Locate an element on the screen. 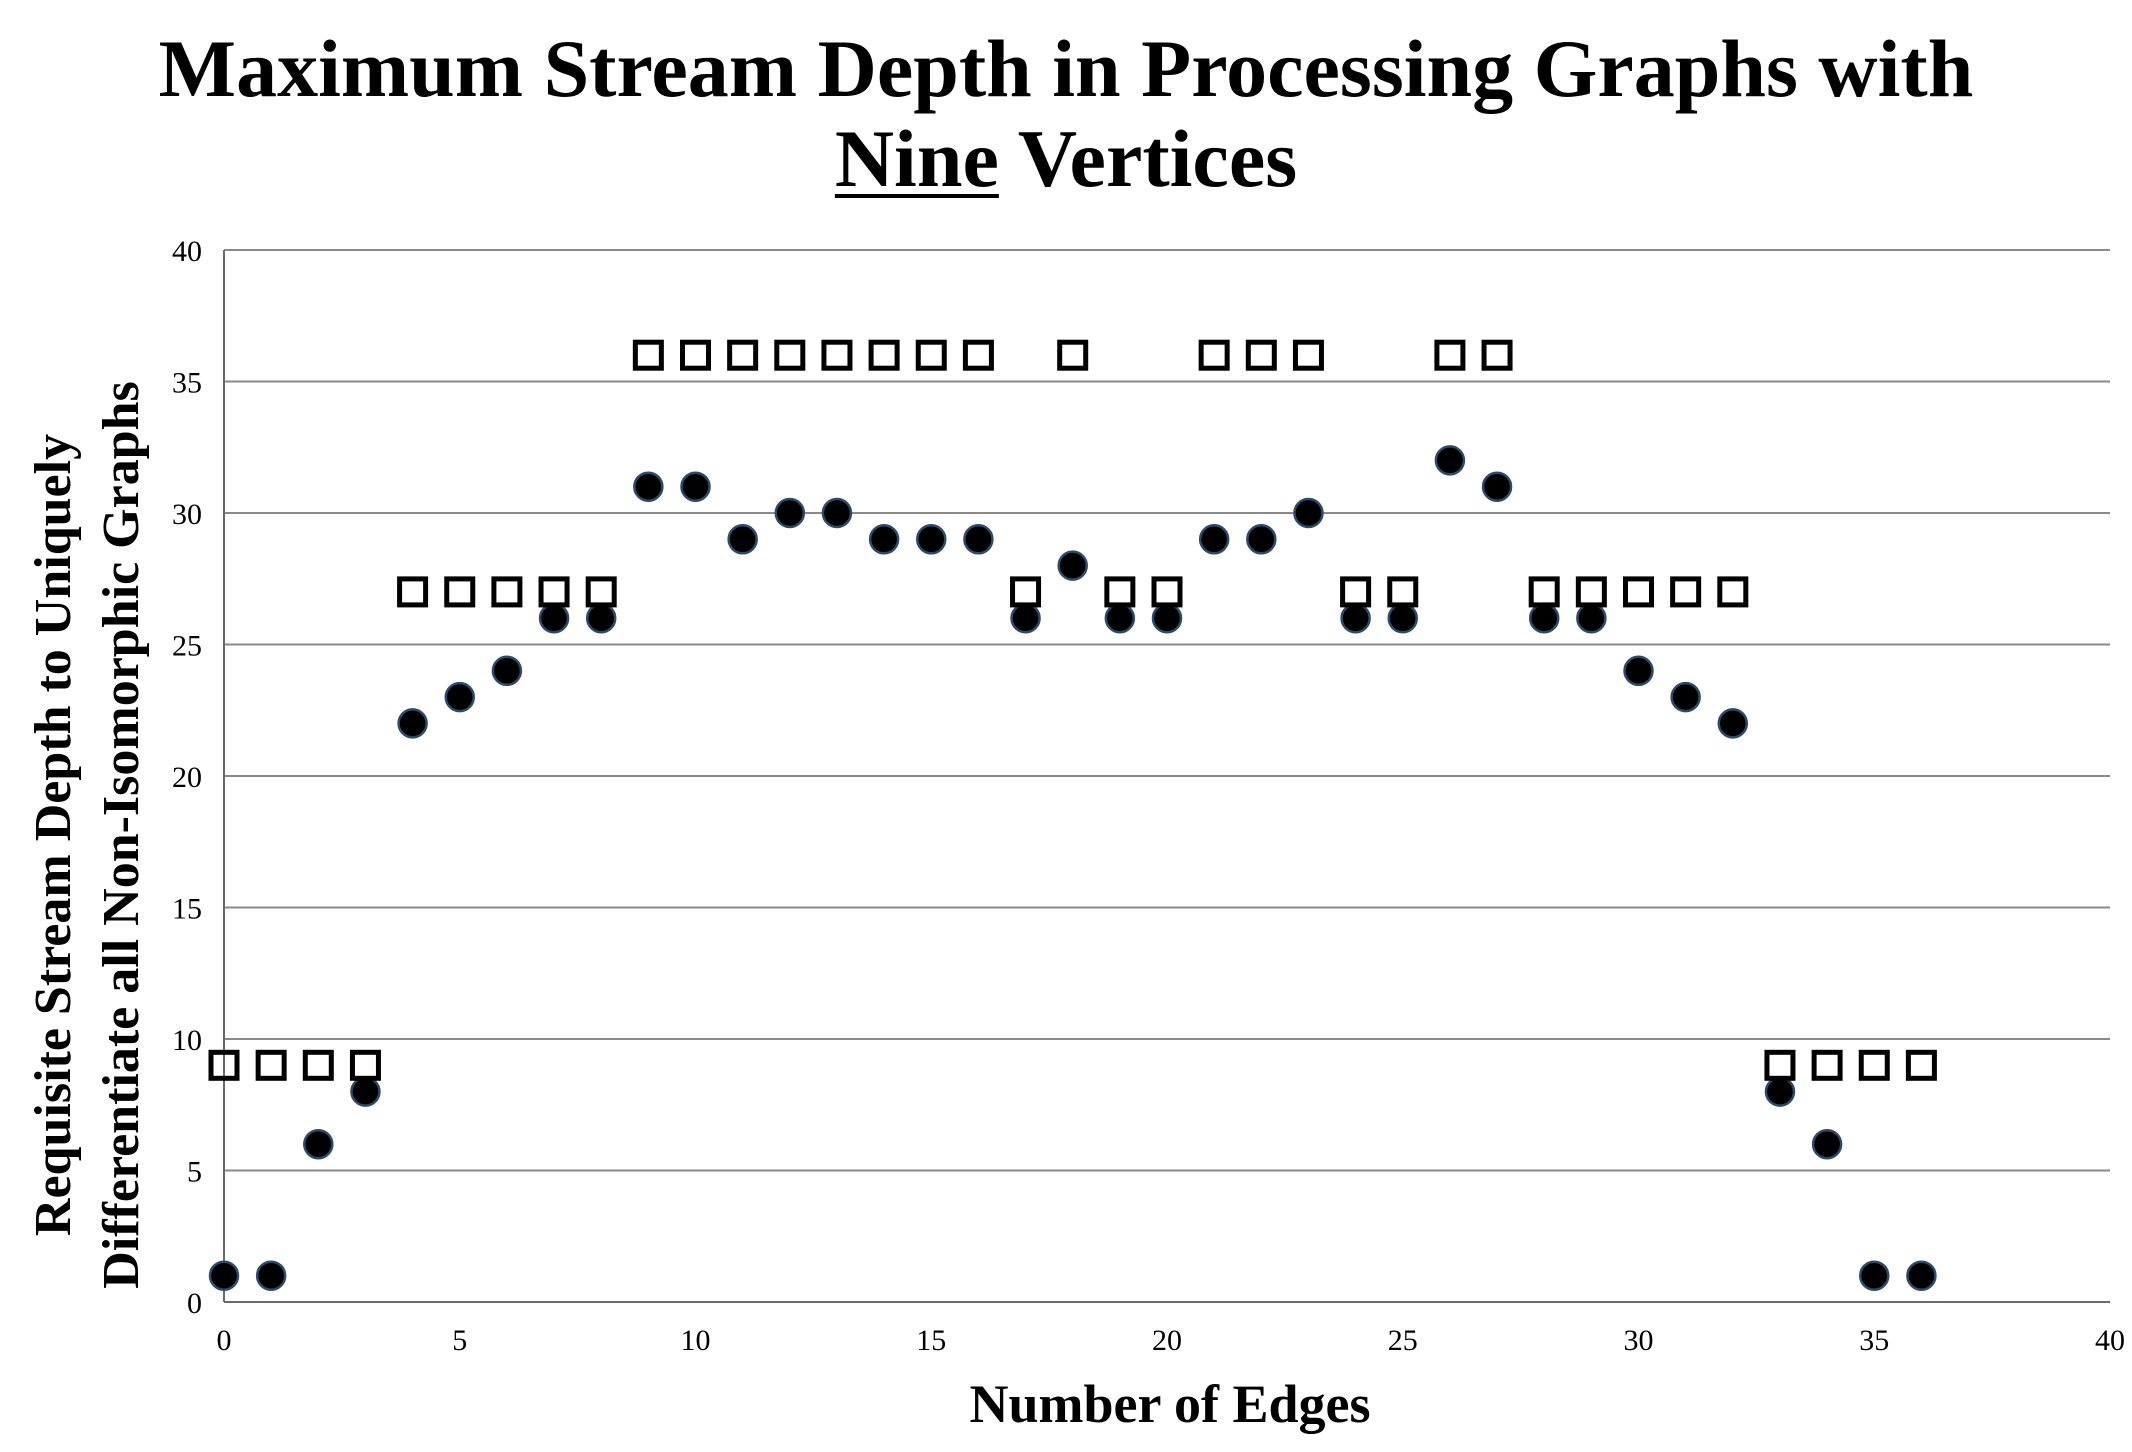  y-tick-label-0: 0 is located at coordinates (194, 1303).